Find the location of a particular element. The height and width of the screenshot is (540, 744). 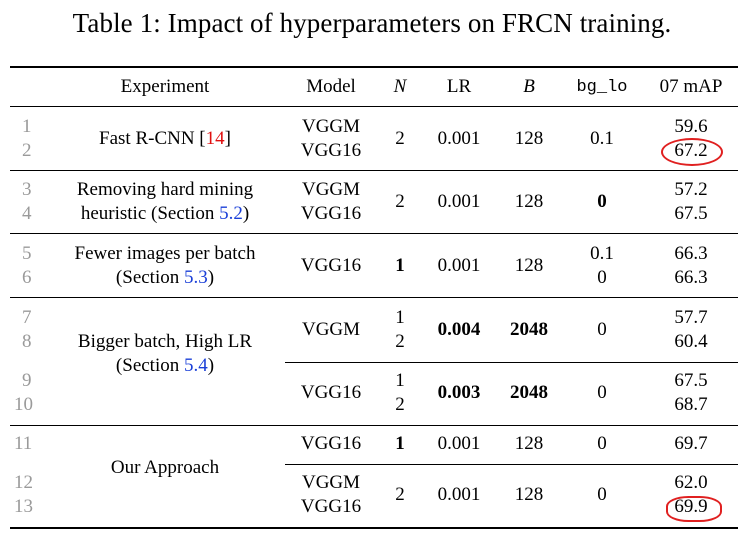

row-number: 4 is located at coordinates (27, 213).